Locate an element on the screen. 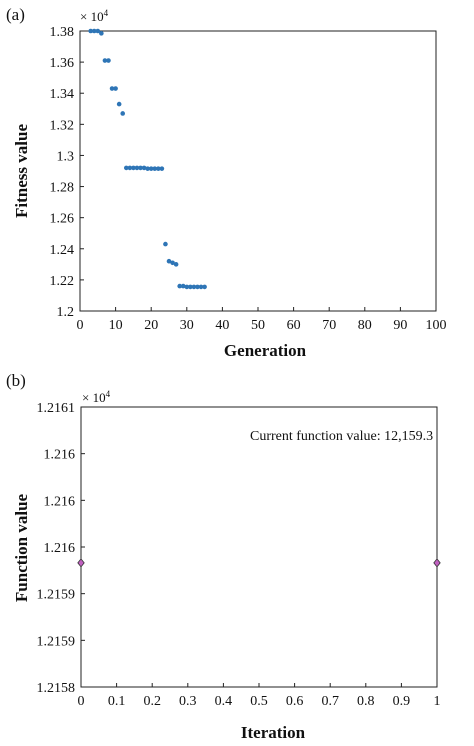 The height and width of the screenshot is (746, 474). b-x-tick-label: 0.4 is located at coordinates (224, 701).